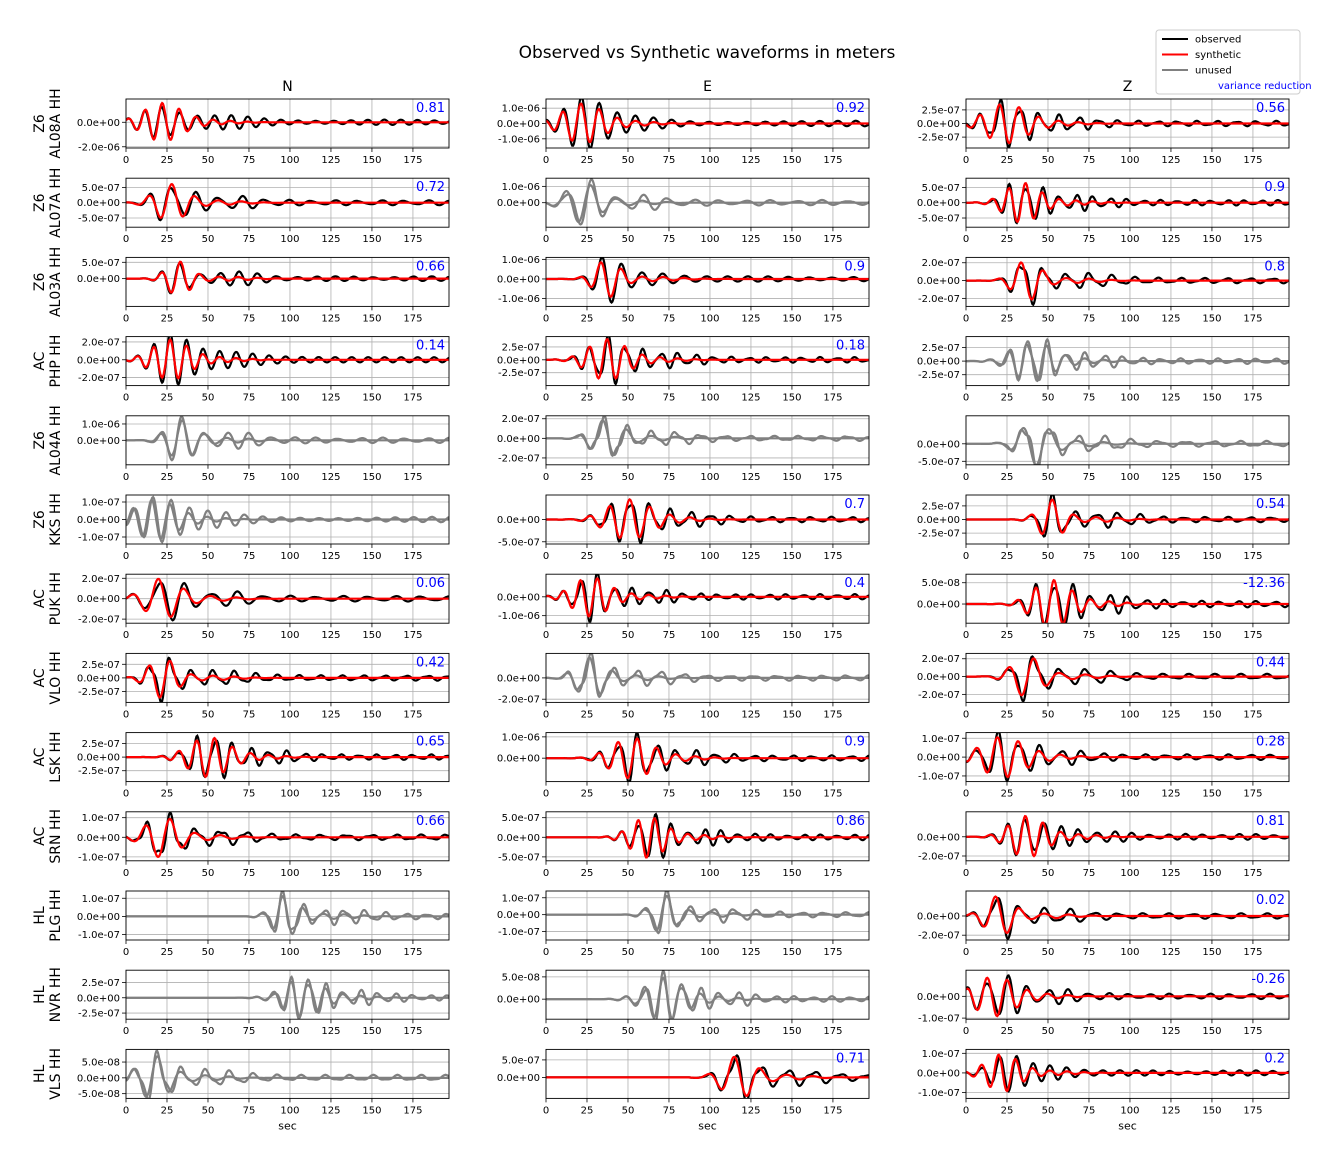 The height and width of the screenshot is (1168, 1329). I want to click on station-label: Z6KKS HH, so click(48, 519).